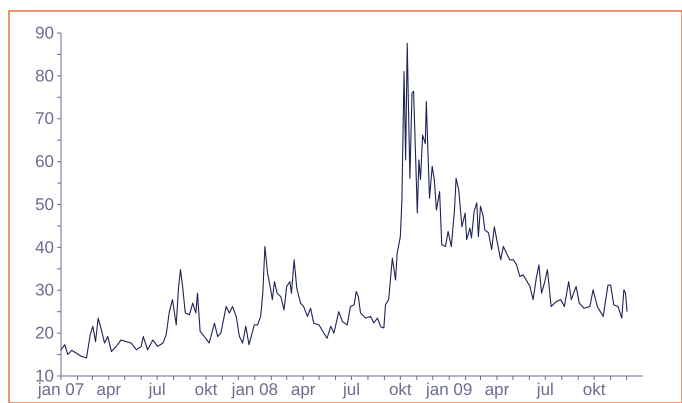 The image size is (682, 403). I want to click on x-tick-label: jan 09, so click(448, 390).